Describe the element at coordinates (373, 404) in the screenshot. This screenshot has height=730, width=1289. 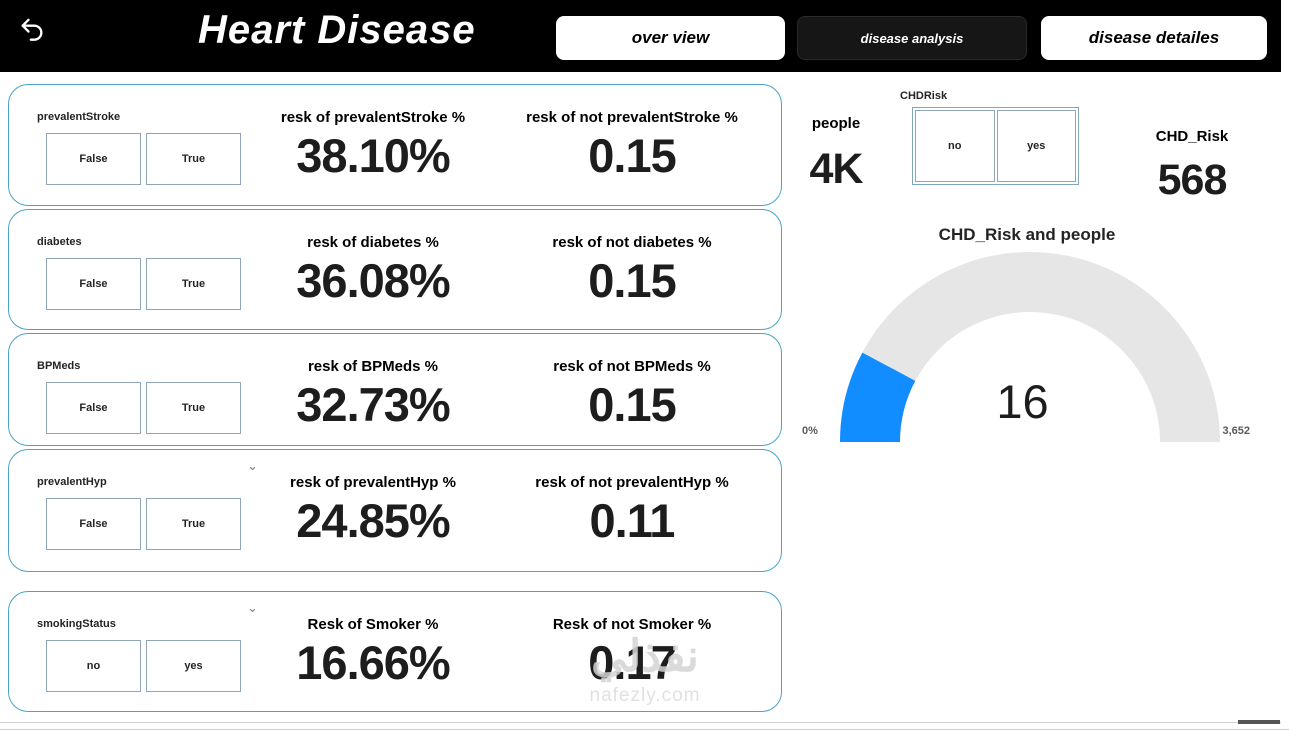
I see `metric-value: 32.73%` at that location.